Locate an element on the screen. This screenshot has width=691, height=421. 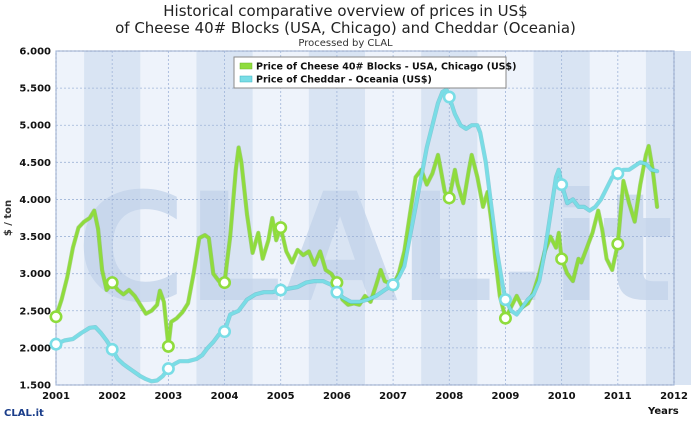
clal-logo: CLAL.it is located at coordinates (24, 413).